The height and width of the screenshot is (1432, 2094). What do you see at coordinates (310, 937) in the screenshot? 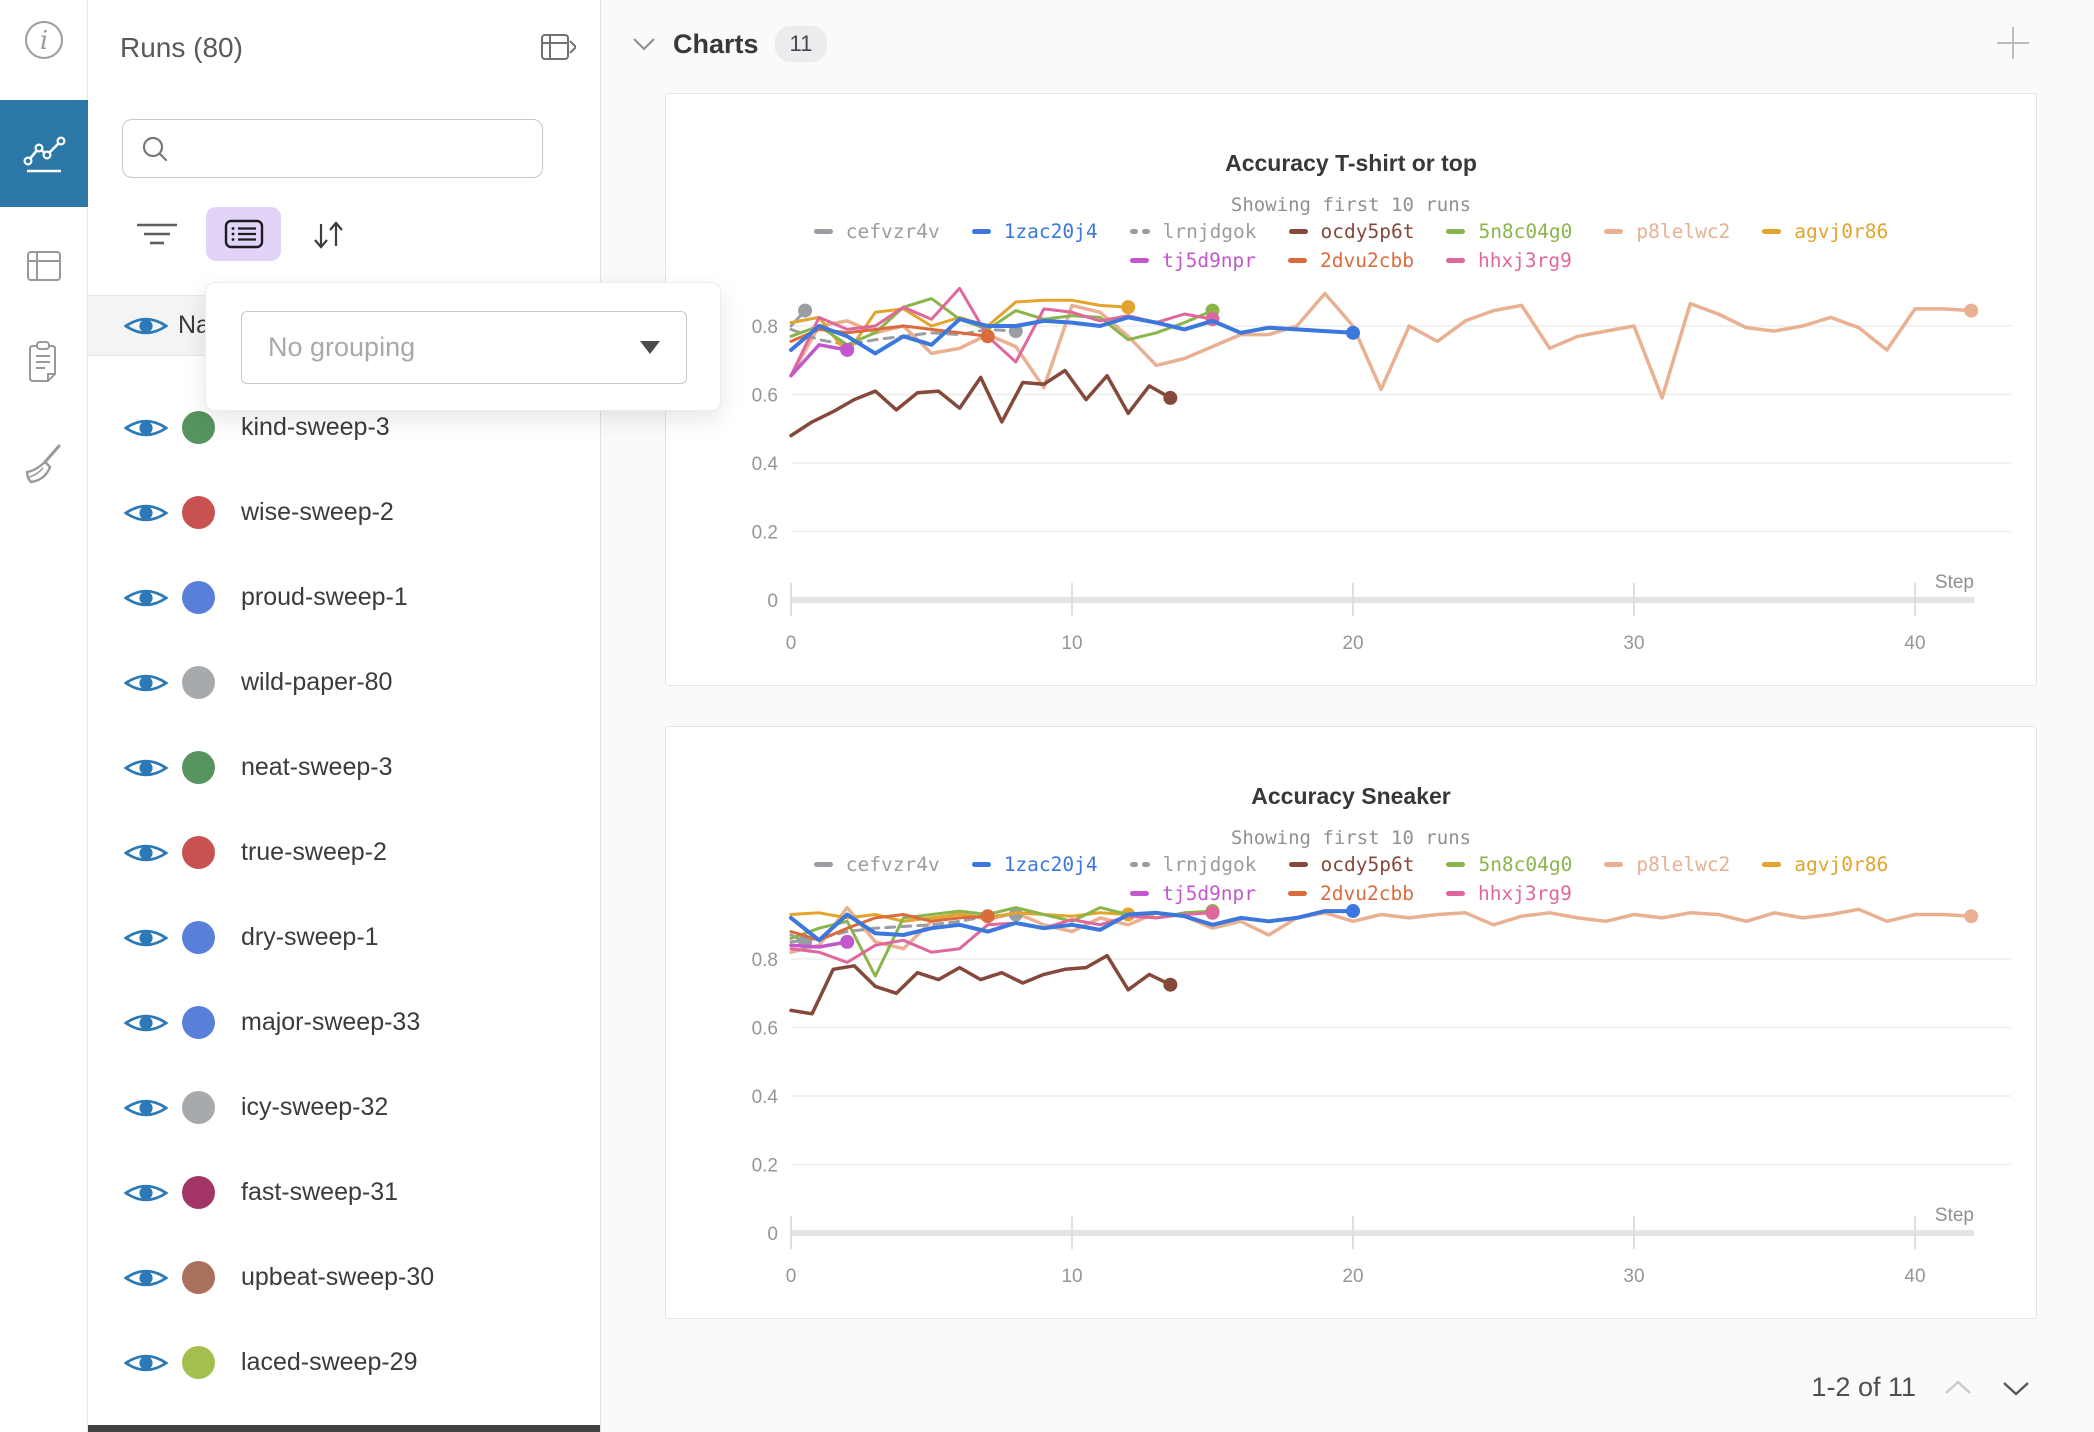
I see `run-name: dry-sweep-1` at bounding box center [310, 937].